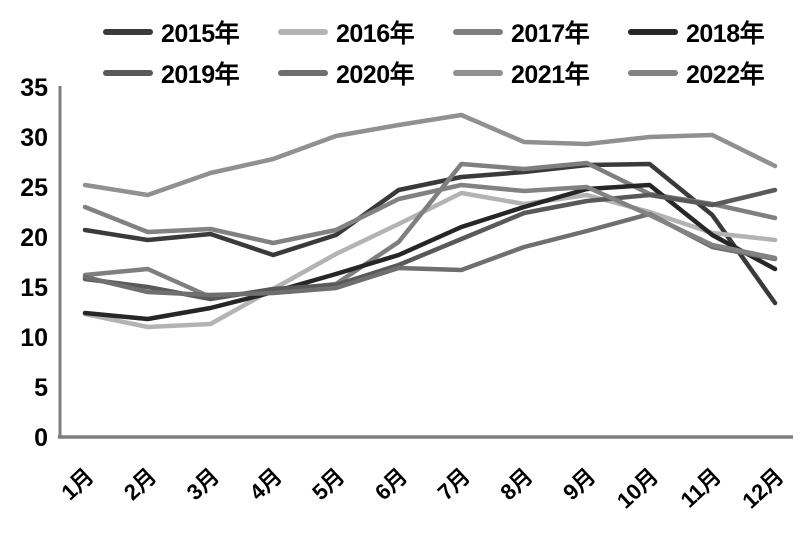 The image size is (807, 540). I want to click on y-tick-label-20: 20, so click(34, 238).